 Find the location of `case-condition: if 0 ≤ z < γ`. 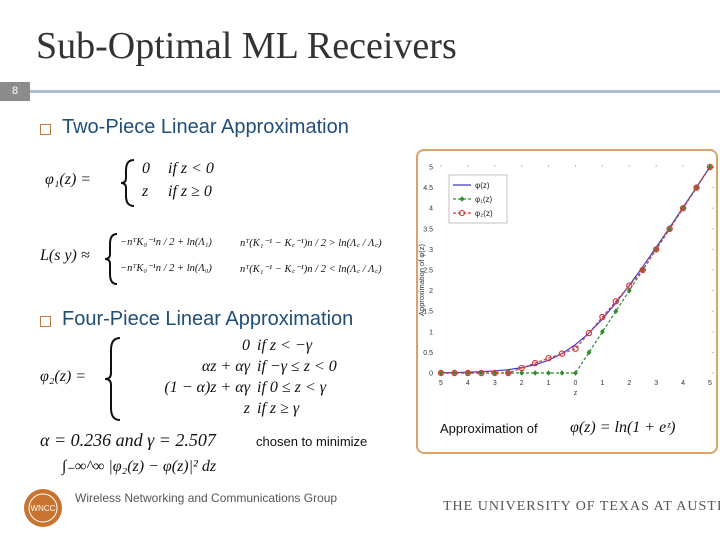

case-condition: if 0 ≤ z < γ is located at coordinates (291, 387).